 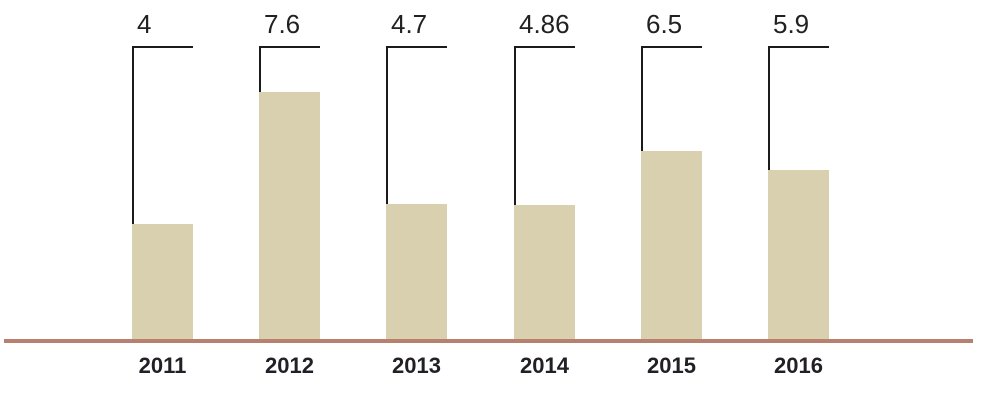 I want to click on bar-group: 7.6 2012, so click(x=289, y=201).